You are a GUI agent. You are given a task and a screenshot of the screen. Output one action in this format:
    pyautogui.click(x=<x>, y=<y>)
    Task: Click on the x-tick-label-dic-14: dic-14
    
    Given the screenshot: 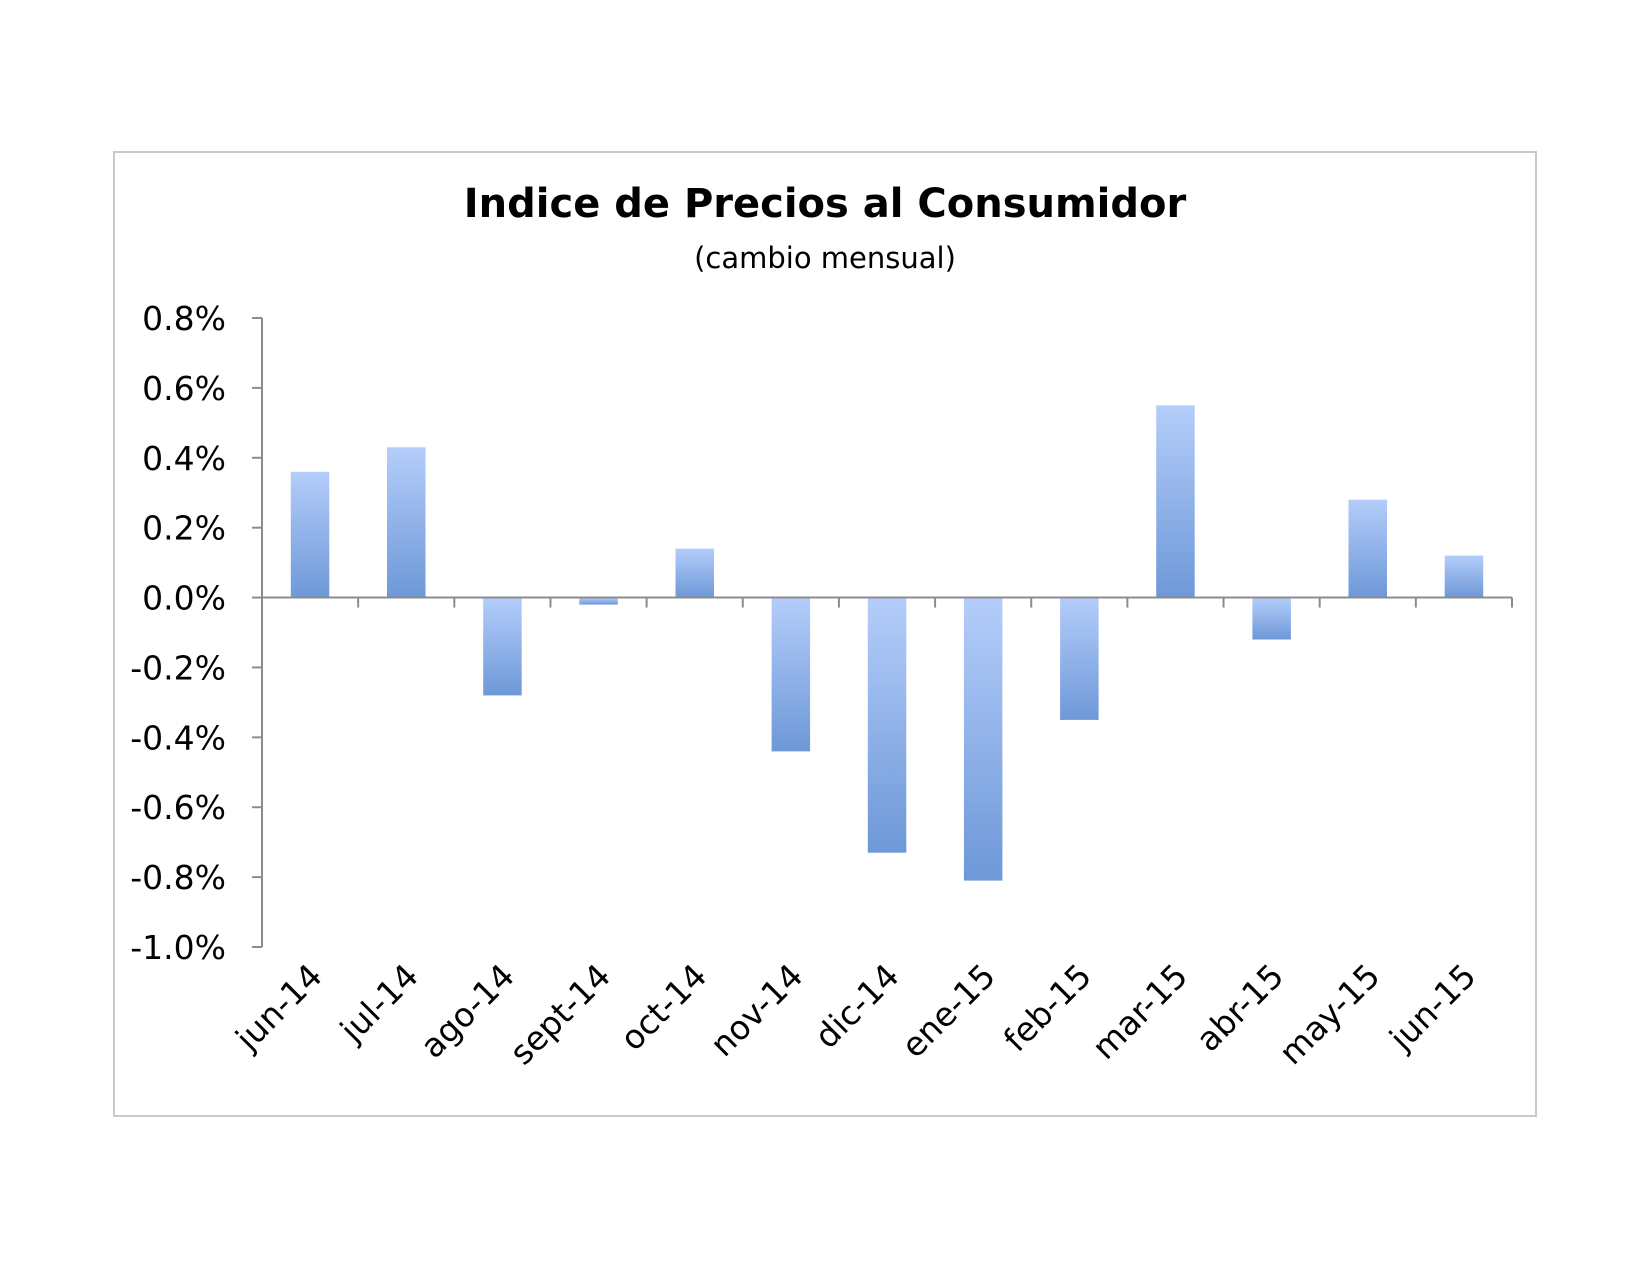 What is the action you would take?
    pyautogui.click(x=857, y=1006)
    